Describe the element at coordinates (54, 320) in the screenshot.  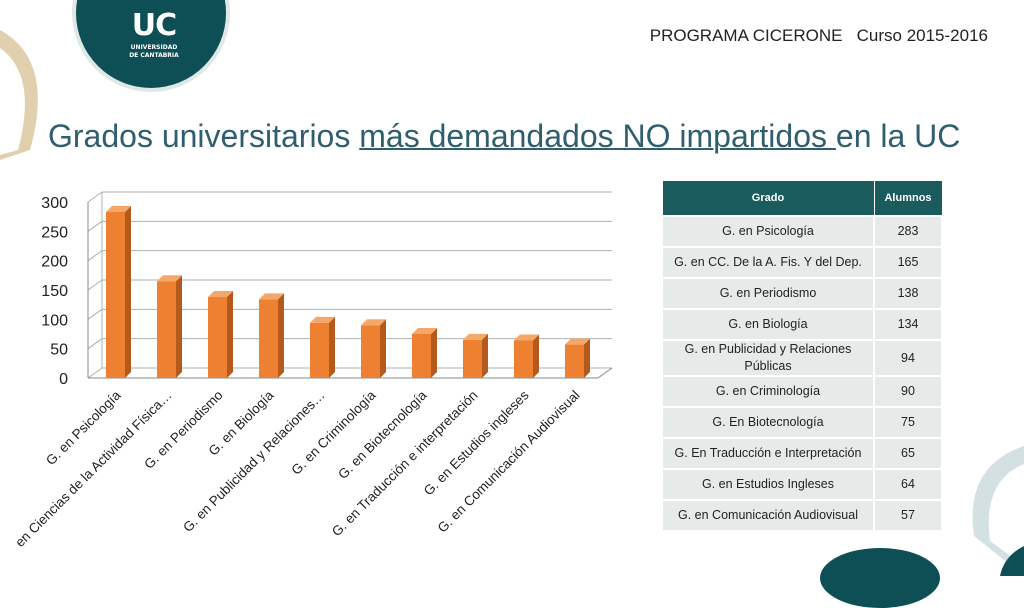
I see `y-tick-label: 100` at that location.